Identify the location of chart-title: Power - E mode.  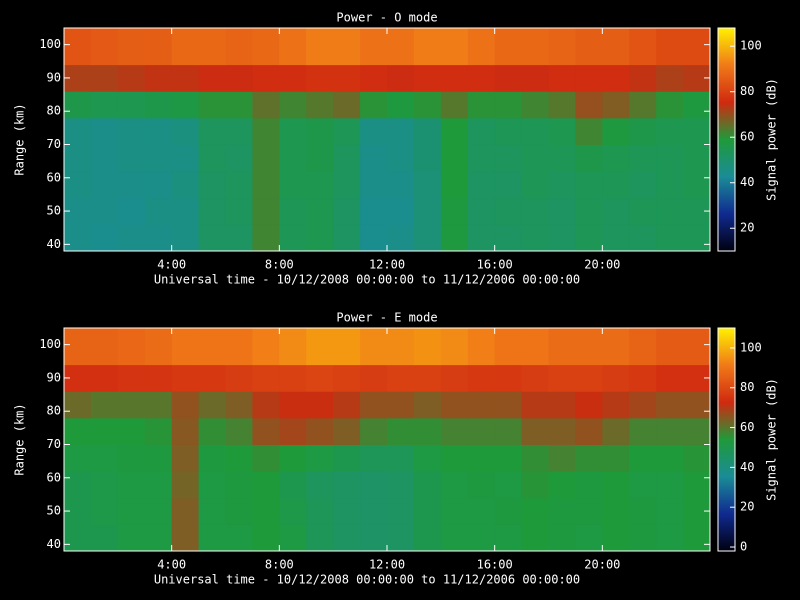
(386, 318).